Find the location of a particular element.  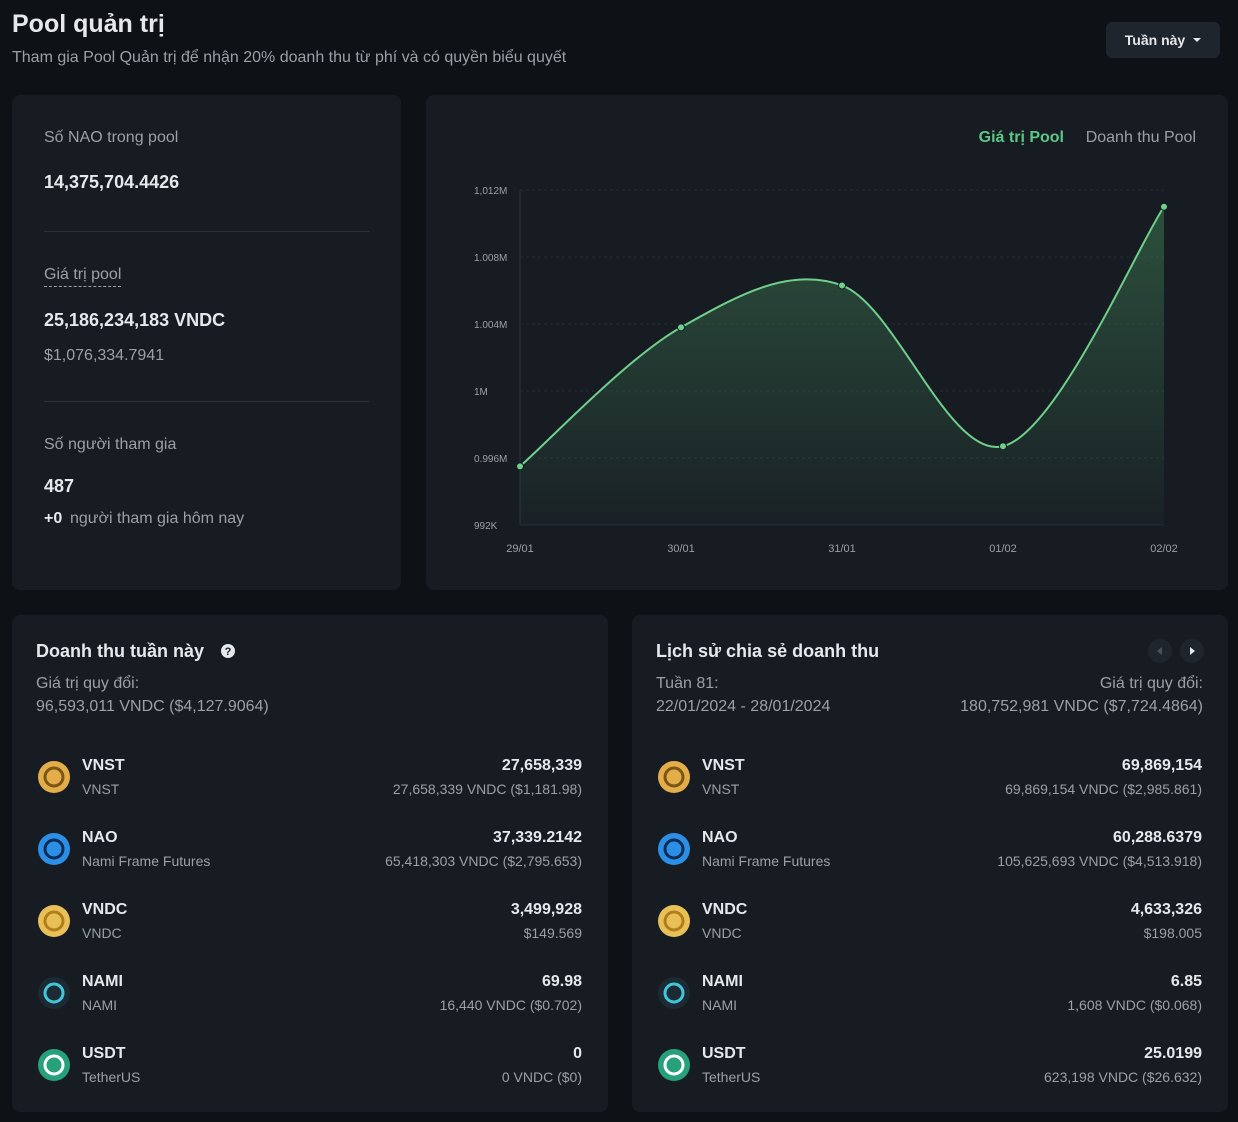

next-button is located at coordinates (1192, 651).